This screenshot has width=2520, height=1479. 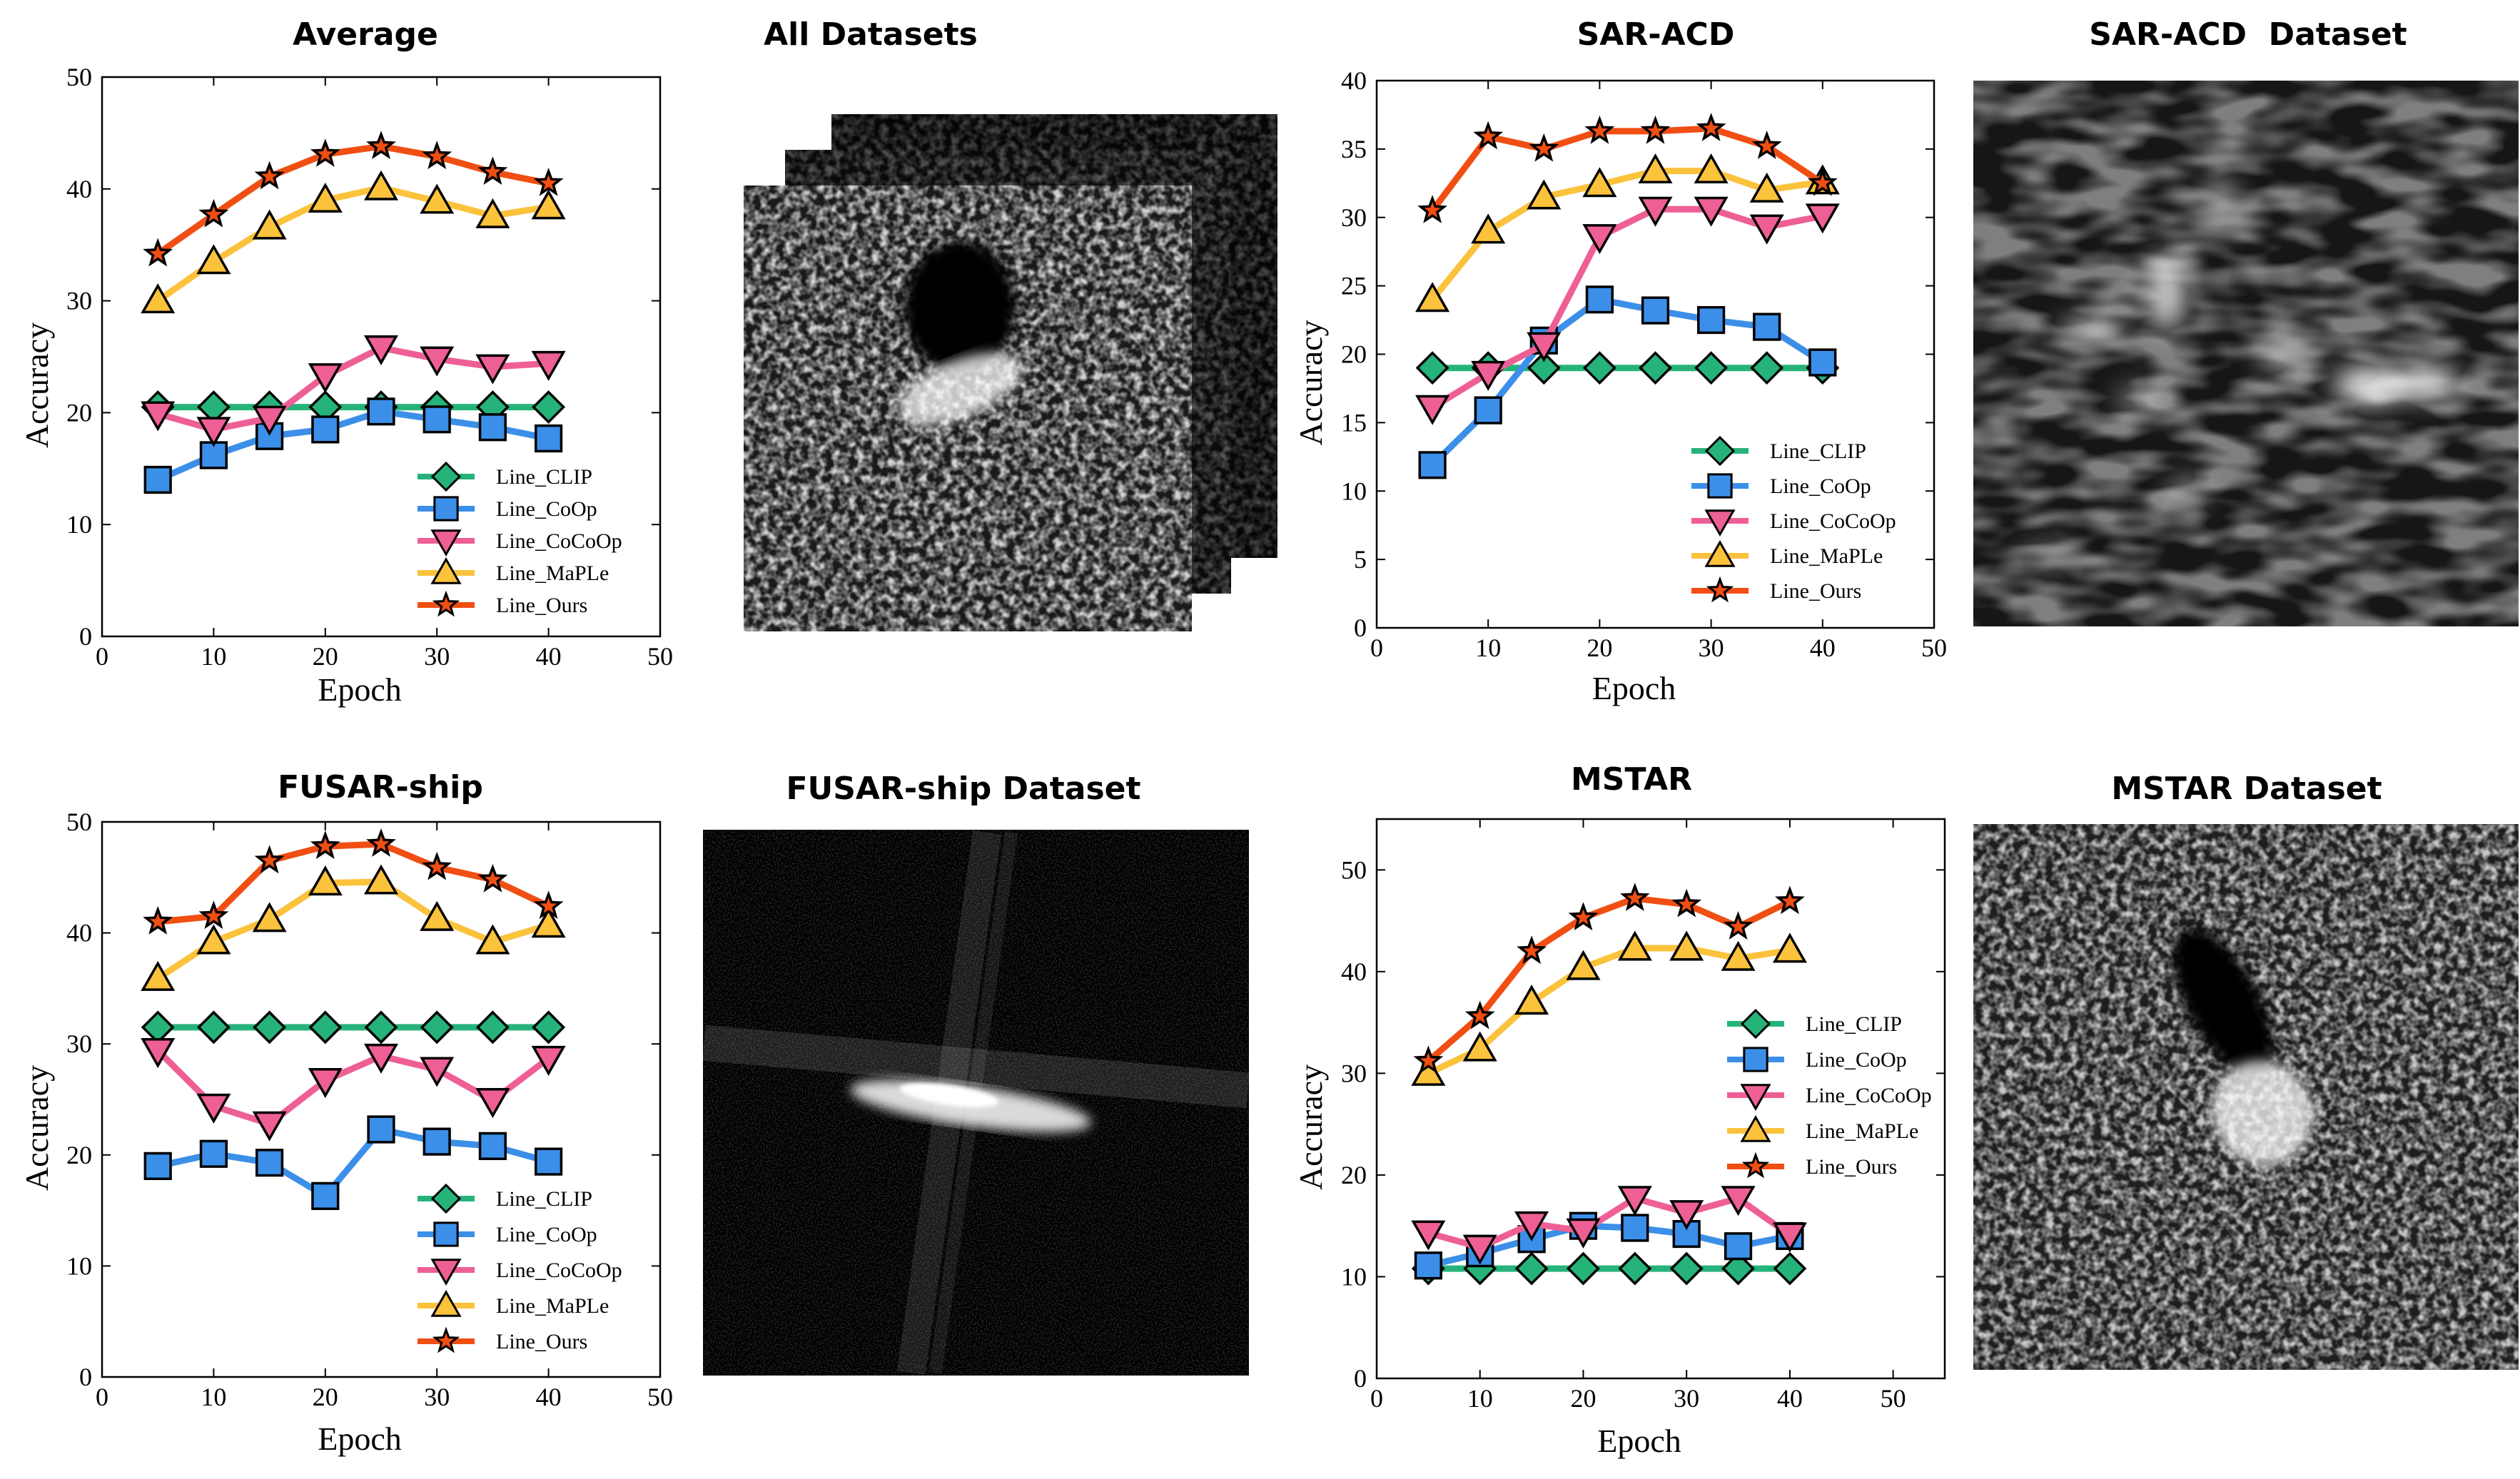 What do you see at coordinates (2246, 321) in the screenshot?
I see `image-panel-sar-acd: SAR-ACD Dataset` at bounding box center [2246, 321].